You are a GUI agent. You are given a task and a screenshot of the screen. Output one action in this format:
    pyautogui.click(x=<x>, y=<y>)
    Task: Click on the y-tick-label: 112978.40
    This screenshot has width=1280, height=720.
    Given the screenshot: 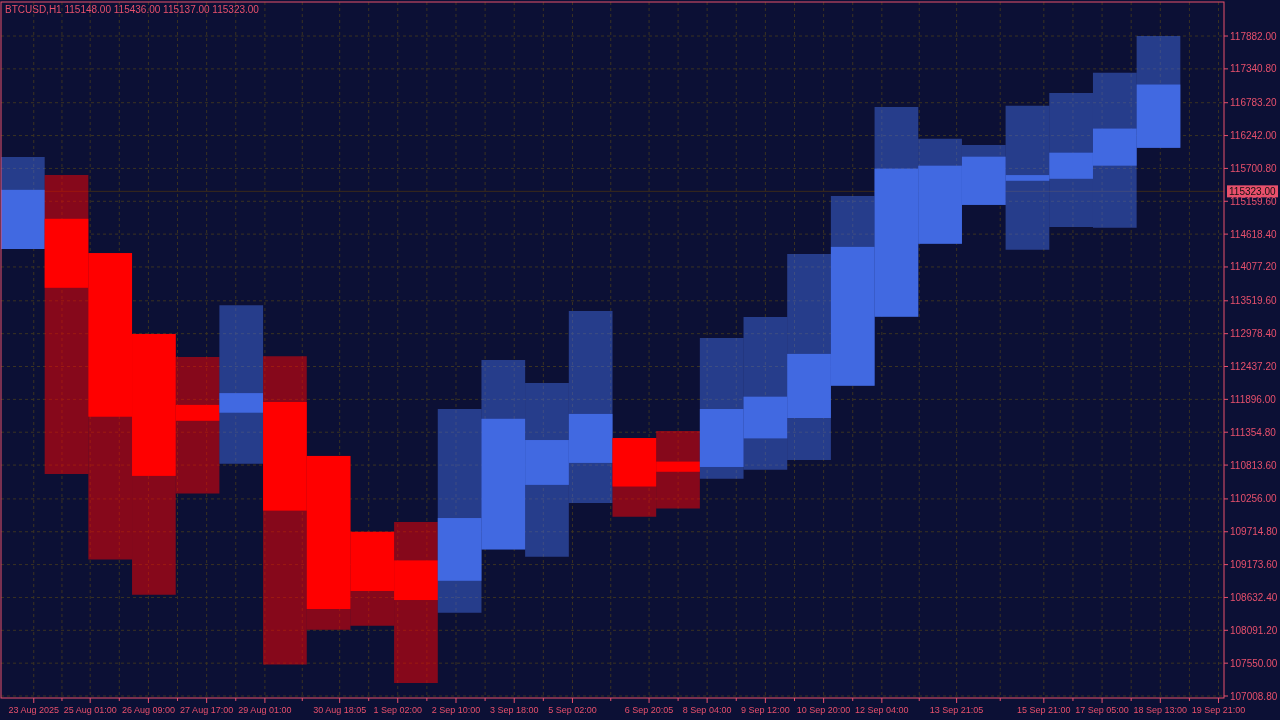 What is the action you would take?
    pyautogui.click(x=1253, y=334)
    